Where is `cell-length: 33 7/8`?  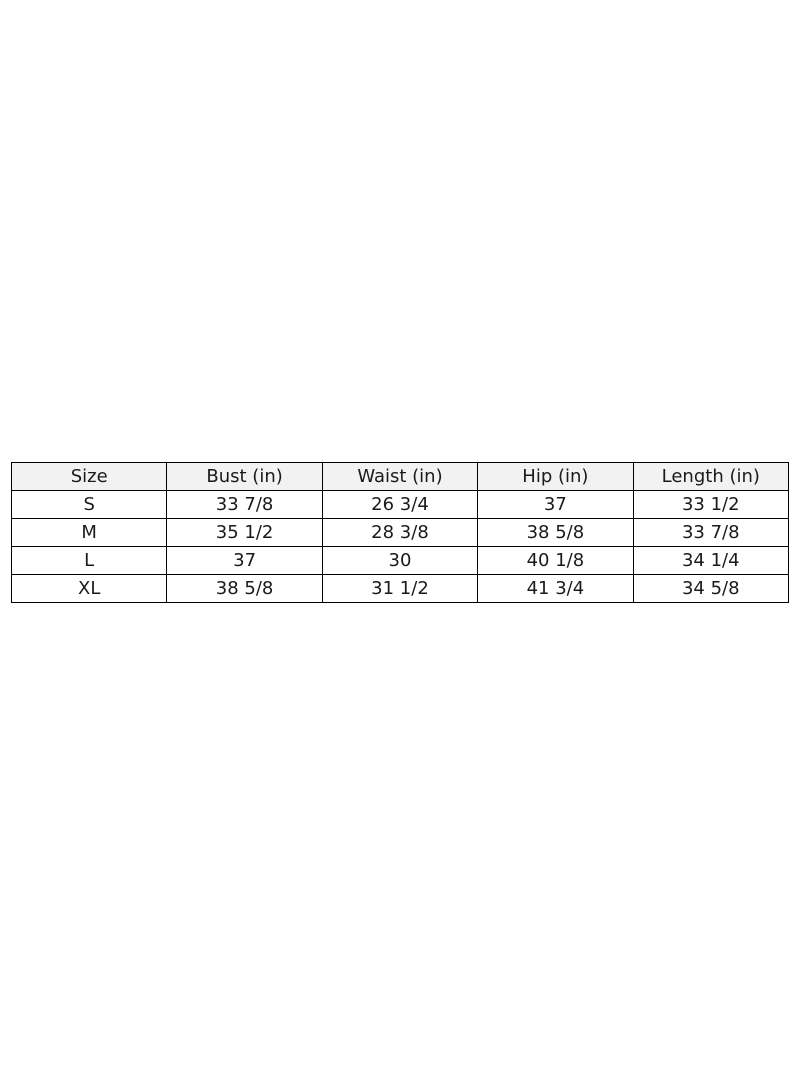 cell-length: 33 7/8 is located at coordinates (711, 532).